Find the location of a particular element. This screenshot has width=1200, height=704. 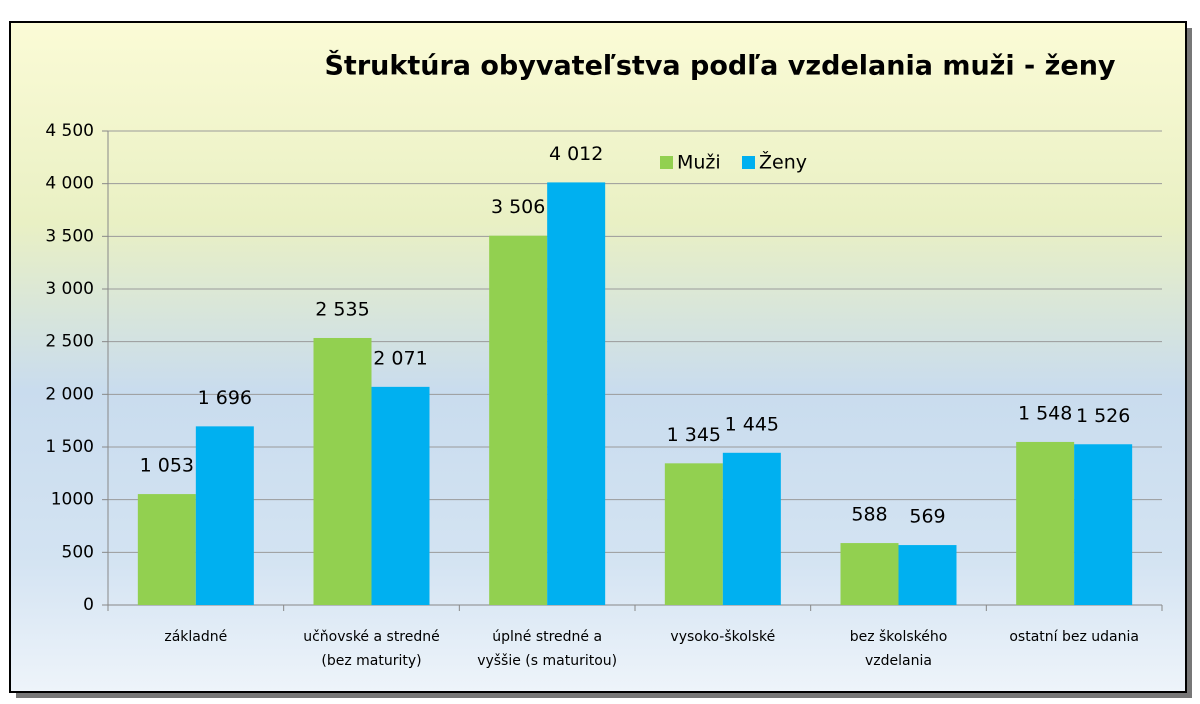

y-tick-label: 1000 is located at coordinates (72, 500).